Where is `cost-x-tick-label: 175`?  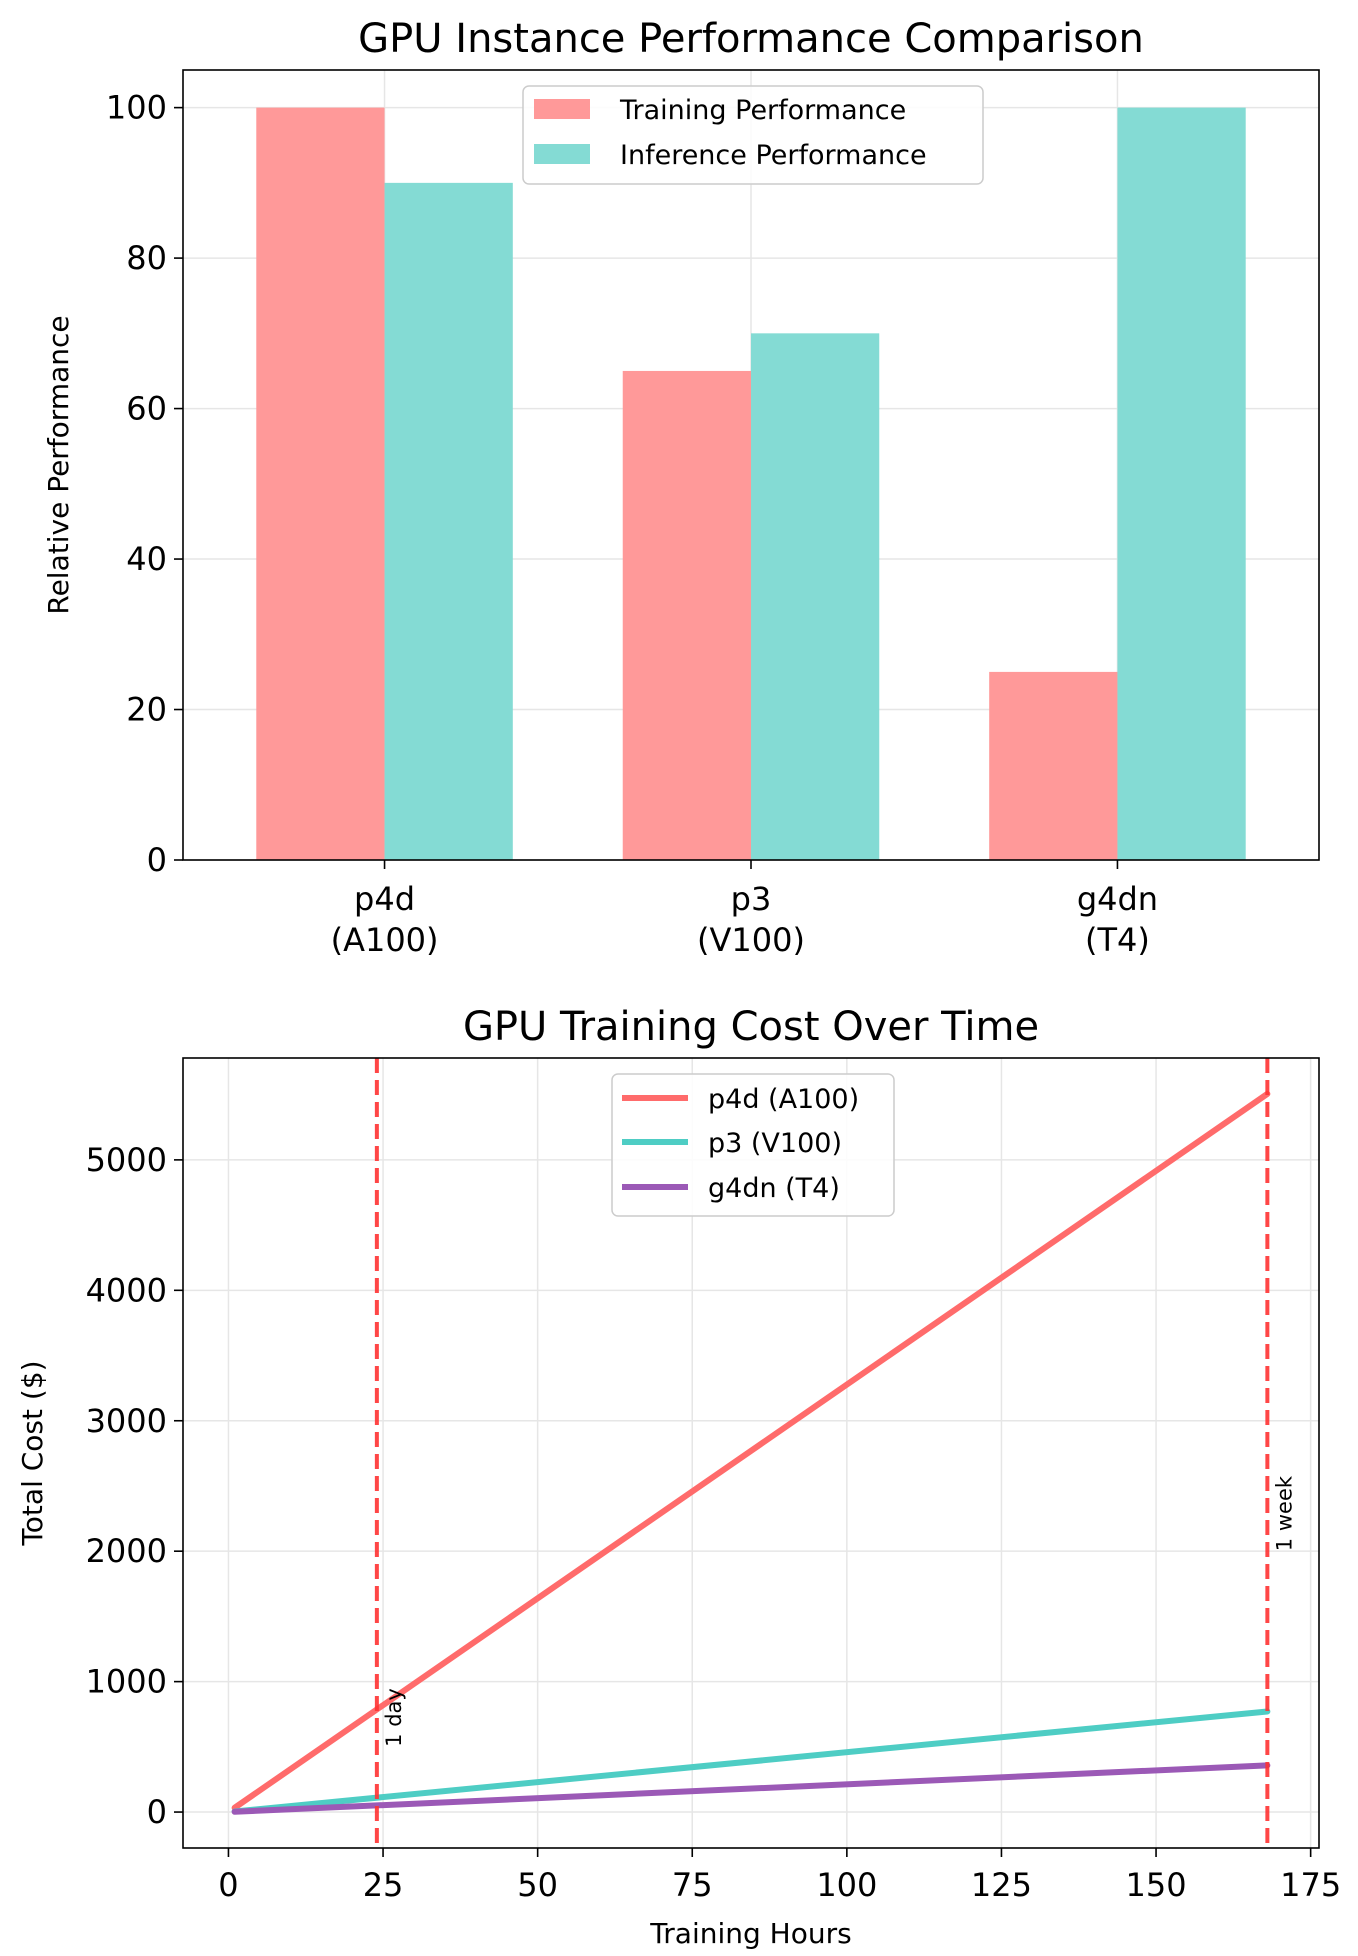 cost-x-tick-label: 175 is located at coordinates (1310, 1885).